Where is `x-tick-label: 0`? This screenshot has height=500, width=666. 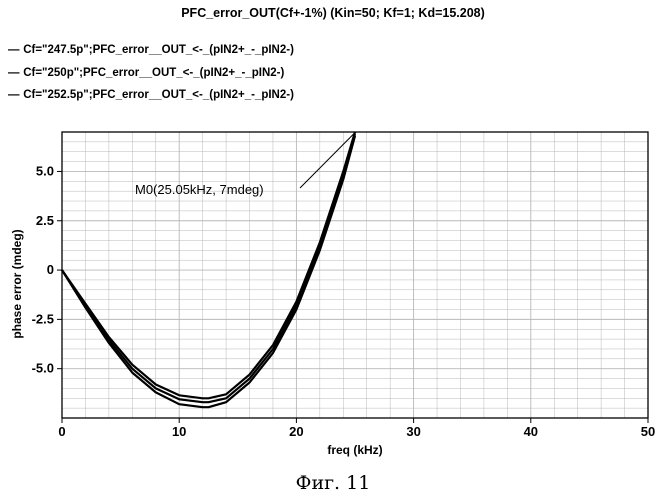
x-tick-label: 0 is located at coordinates (61, 431).